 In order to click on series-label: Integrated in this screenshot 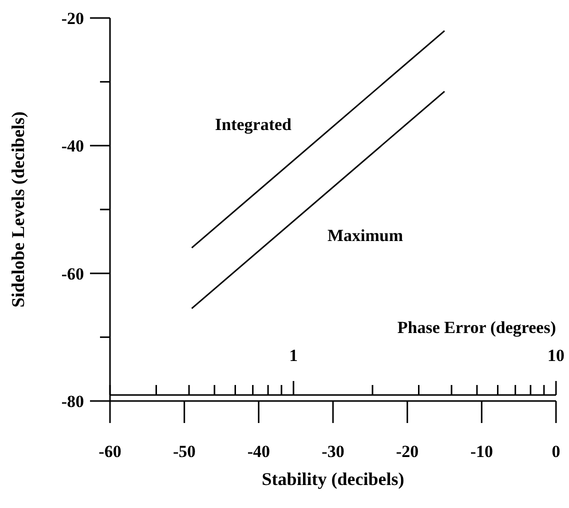, I will do `click(253, 124)`.